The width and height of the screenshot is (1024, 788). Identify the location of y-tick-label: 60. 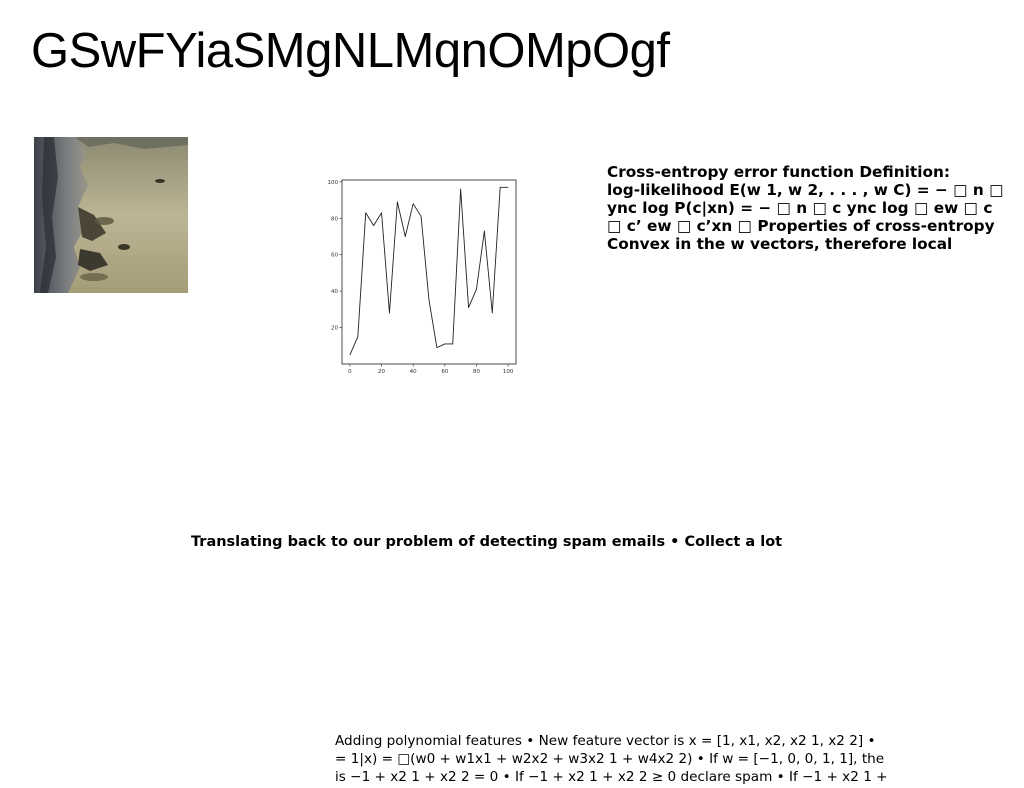
(334, 256).